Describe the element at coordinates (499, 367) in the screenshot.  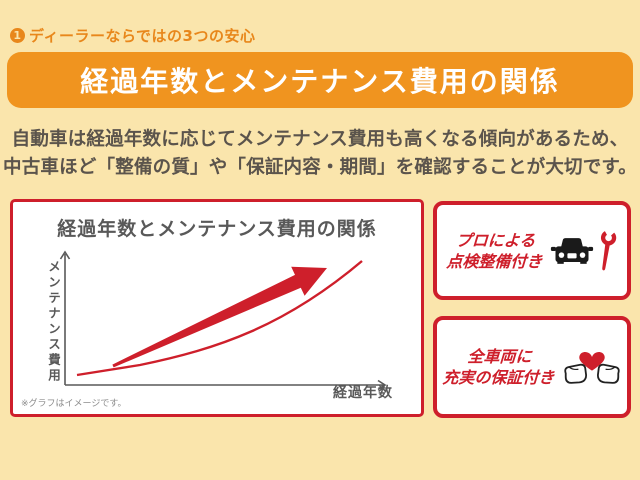
I see `feature-warranty-text: 全車両に 充実の保証付き` at that location.